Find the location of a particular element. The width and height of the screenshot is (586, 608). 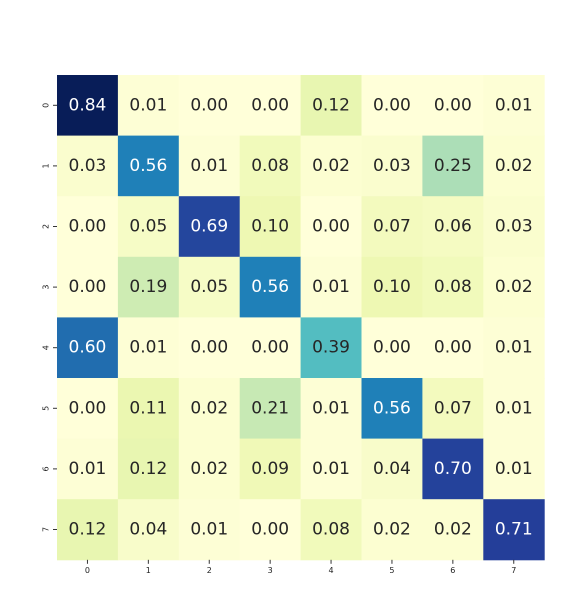

heatmap-cell-r7-c3 is located at coordinates (270, 530).